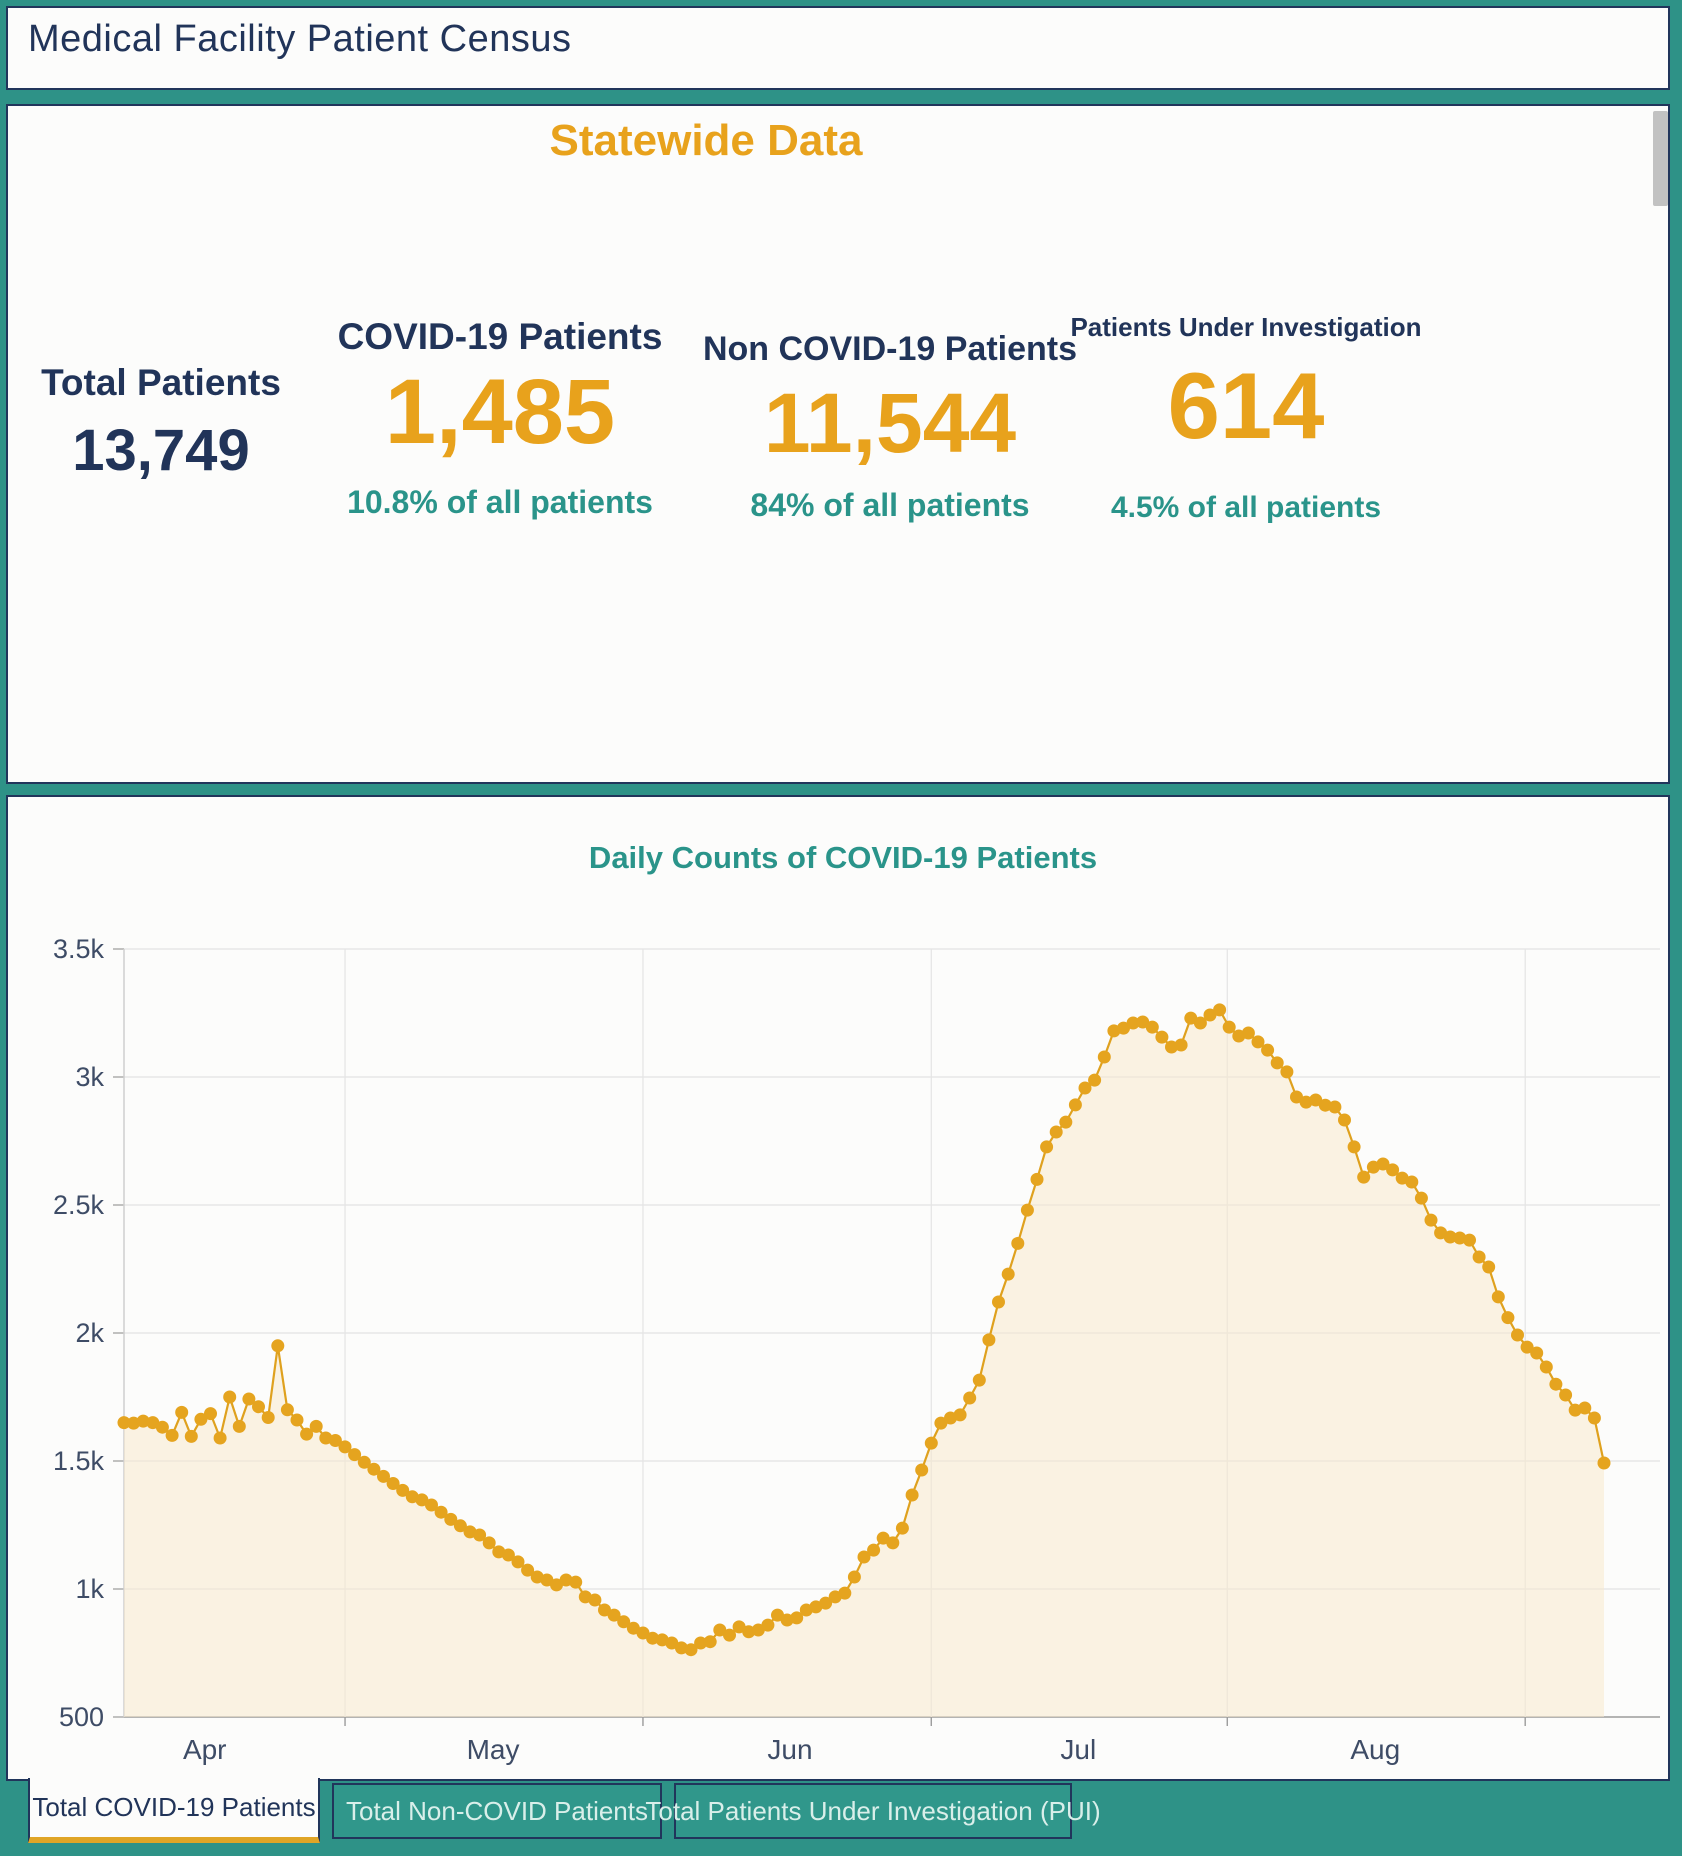 The width and height of the screenshot is (1682, 1856). Describe the element at coordinates (174, 1810) in the screenshot. I see `tab-total-covid-patients: Total COVID-19 Patients` at that location.